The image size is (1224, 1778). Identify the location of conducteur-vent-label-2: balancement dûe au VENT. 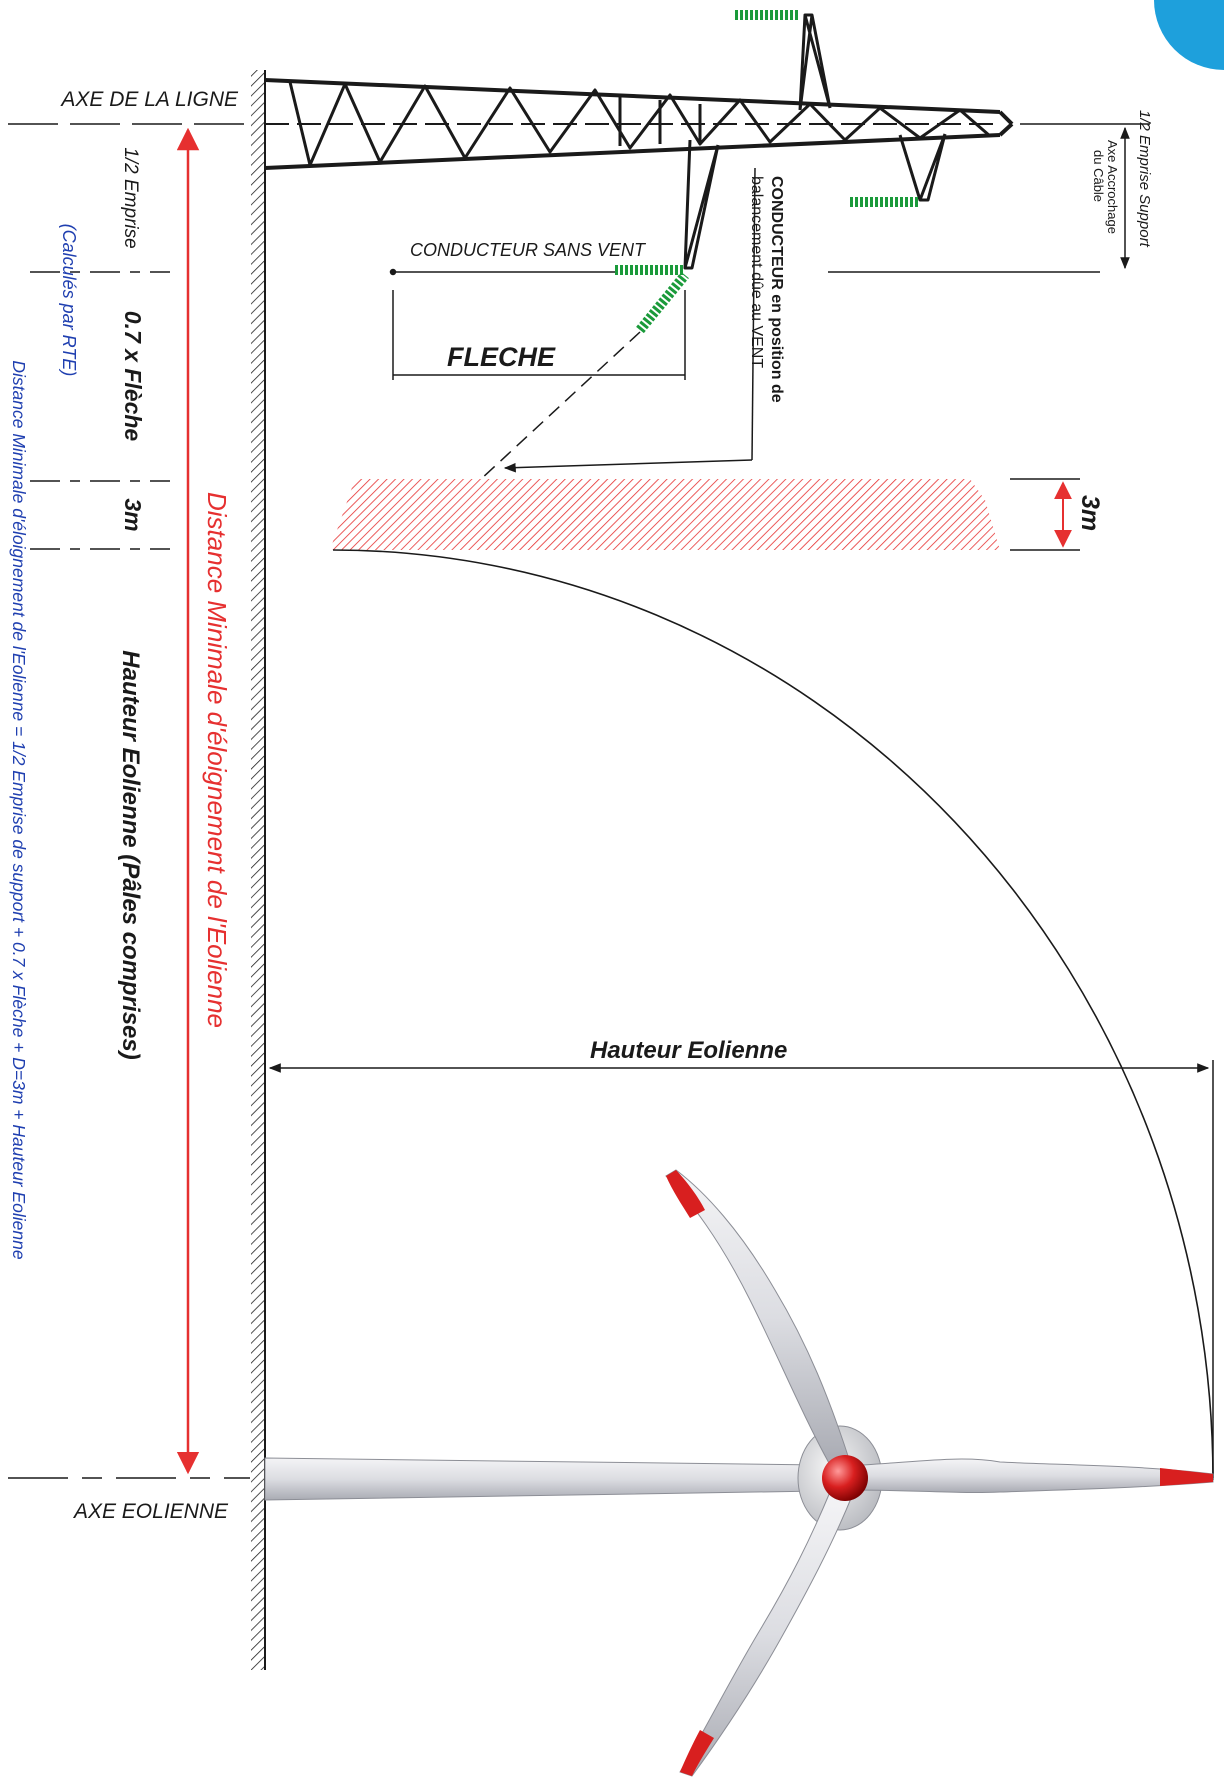
(756, 272).